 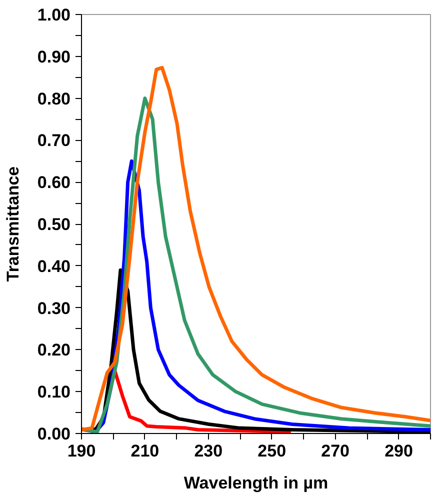 I want to click on x-axis-title: Wavelength in µm, so click(x=256, y=483).